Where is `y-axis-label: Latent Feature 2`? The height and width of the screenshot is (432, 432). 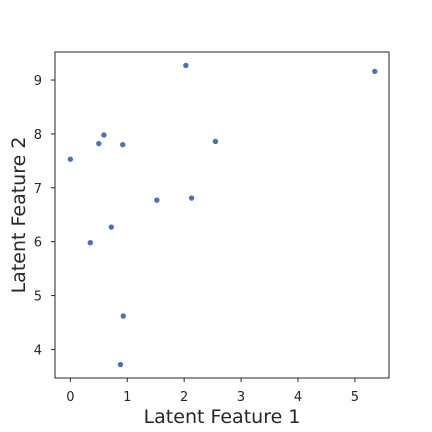
y-axis-label: Latent Feature 2 is located at coordinates (19, 215).